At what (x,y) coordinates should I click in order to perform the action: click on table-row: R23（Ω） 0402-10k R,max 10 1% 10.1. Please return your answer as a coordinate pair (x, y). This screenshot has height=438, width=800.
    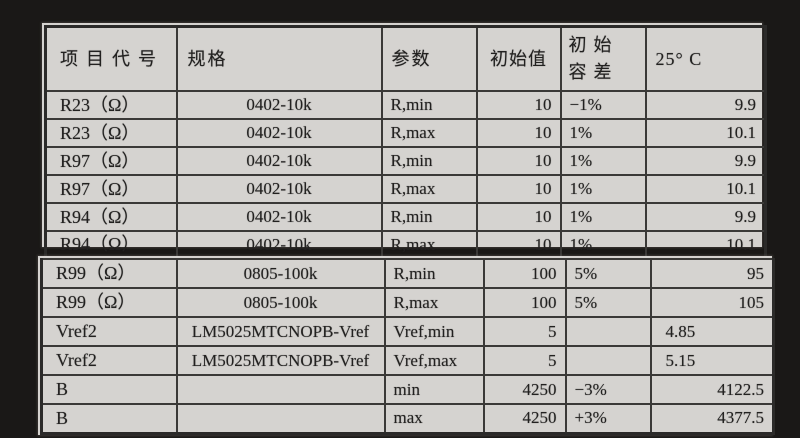
    Looking at the image, I should click on (405, 133).